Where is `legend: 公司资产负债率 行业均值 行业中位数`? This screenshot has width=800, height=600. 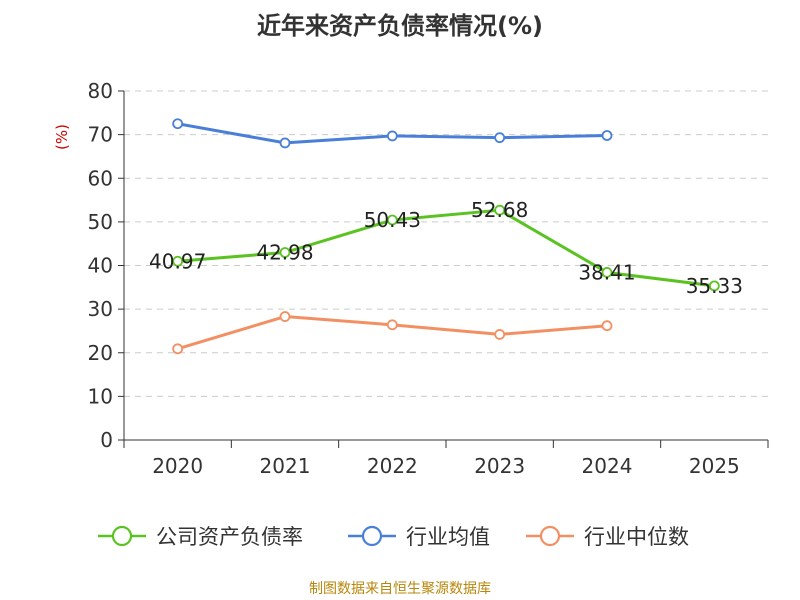
legend: 公司资产负债率 行业均值 行业中位数 is located at coordinates (400, 536).